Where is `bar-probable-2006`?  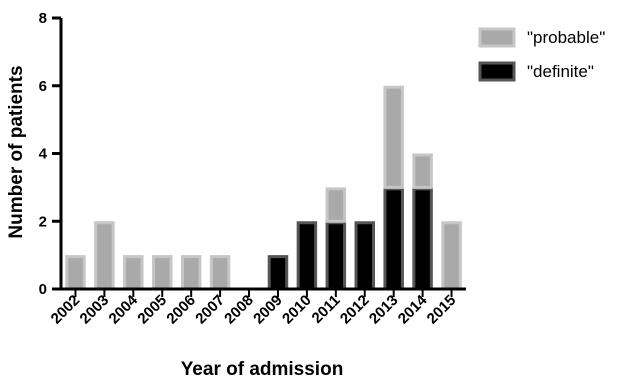
bar-probable-2006 is located at coordinates (191, 273).